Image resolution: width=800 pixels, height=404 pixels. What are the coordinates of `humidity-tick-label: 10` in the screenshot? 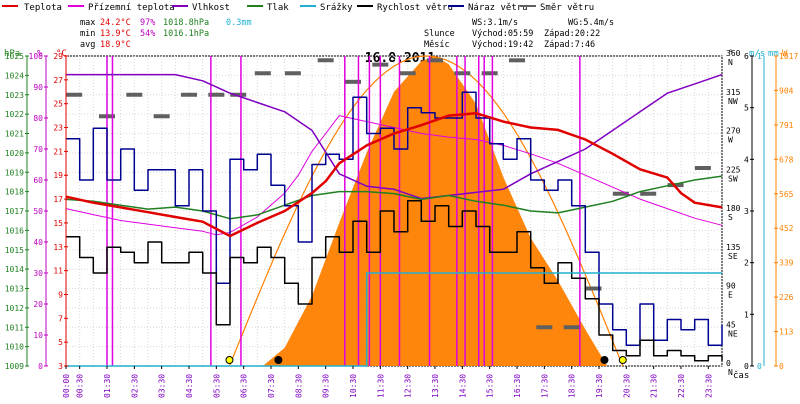 It's located at (38, 335).